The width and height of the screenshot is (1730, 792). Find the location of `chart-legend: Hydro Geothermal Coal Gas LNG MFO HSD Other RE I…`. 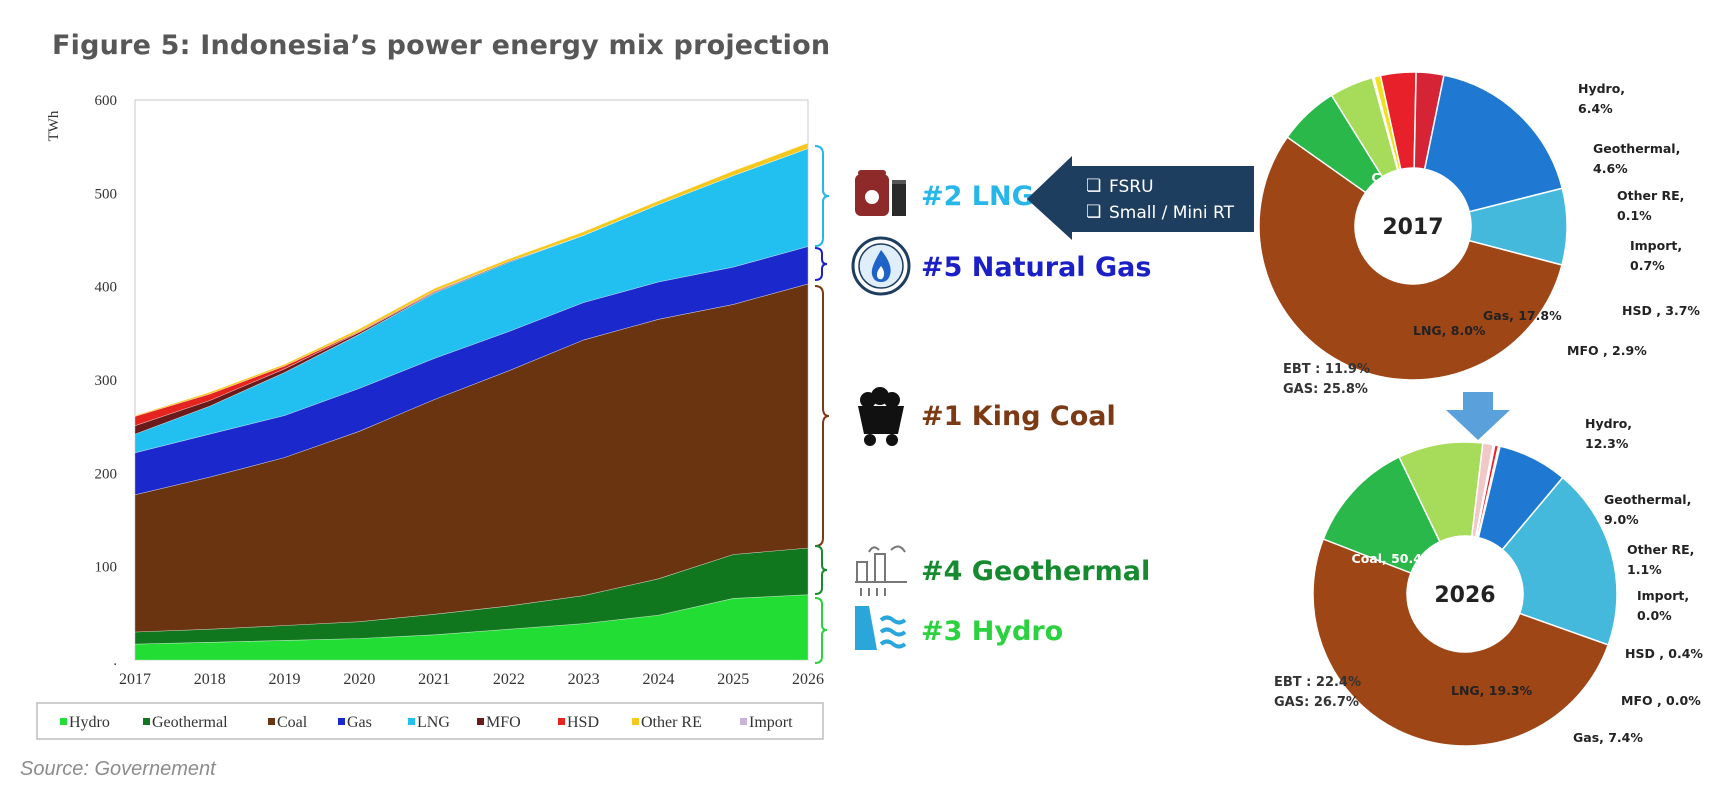

chart-legend: Hydro Geothermal Coal Gas LNG MFO HSD Other RE I… is located at coordinates (426, 722).